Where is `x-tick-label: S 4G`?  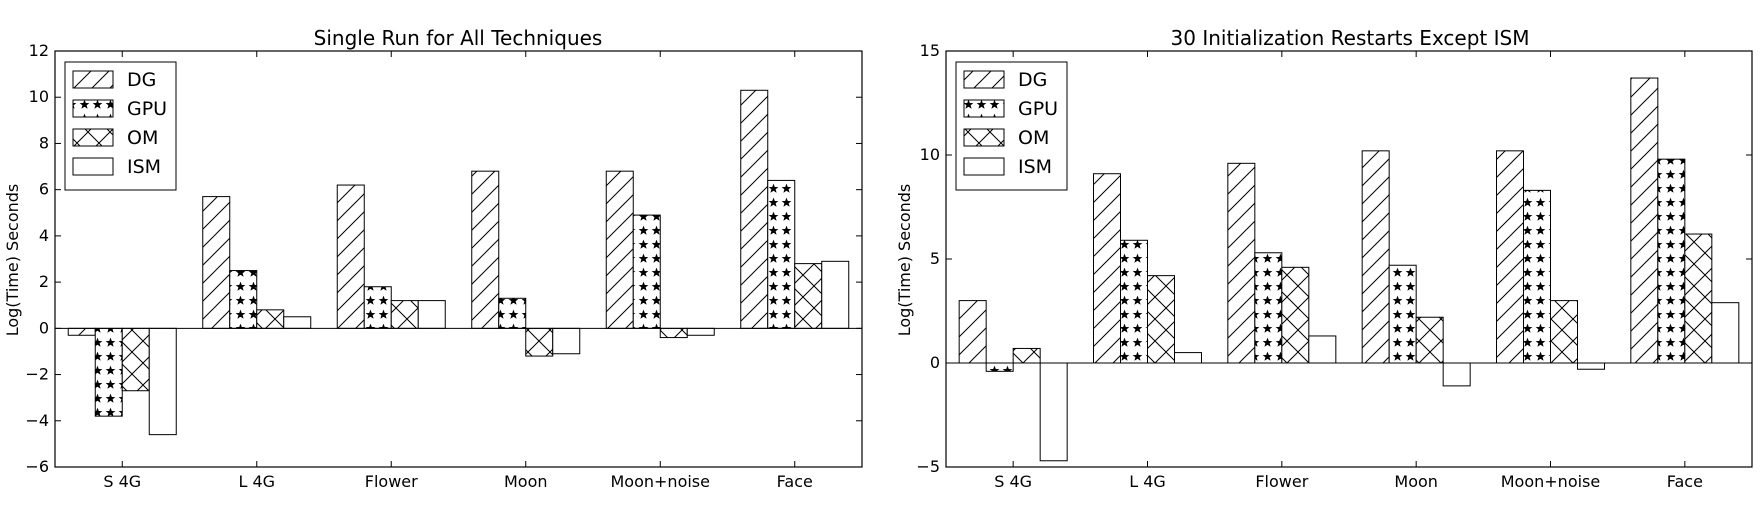
x-tick-label: S 4G is located at coordinates (1013, 481).